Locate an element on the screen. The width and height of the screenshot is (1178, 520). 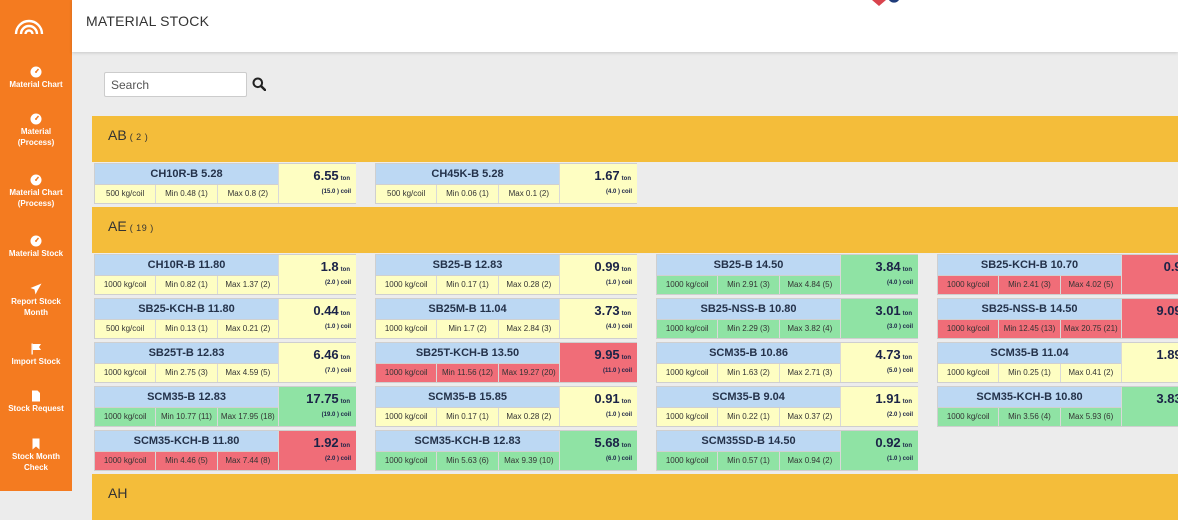
material-stats: 1000 kg/coil Min 0.22 (1) Max 0.37 (2) is located at coordinates (748, 417).